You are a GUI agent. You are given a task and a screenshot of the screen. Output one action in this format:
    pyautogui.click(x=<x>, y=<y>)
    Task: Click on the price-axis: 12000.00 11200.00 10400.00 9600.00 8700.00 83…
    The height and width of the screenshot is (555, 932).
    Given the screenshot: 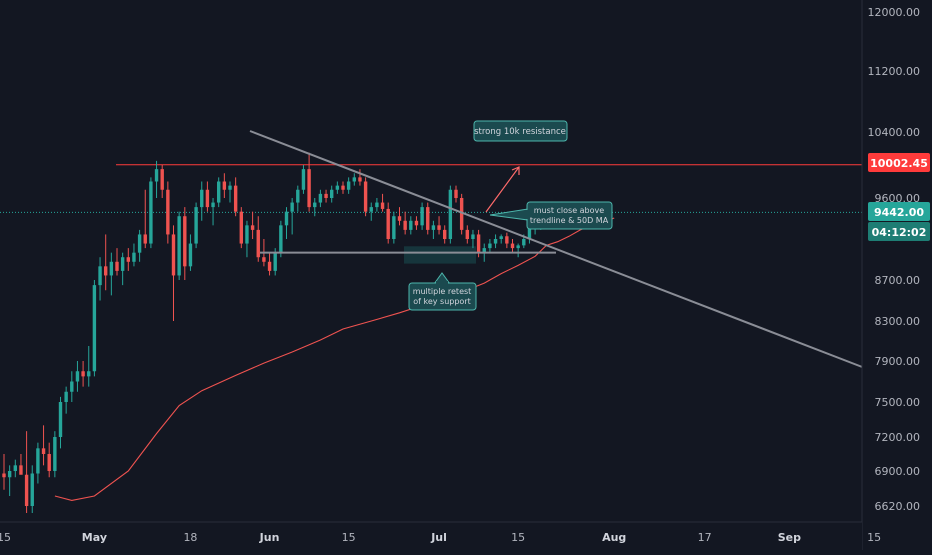 What is the action you would take?
    pyautogui.click(x=894, y=259)
    